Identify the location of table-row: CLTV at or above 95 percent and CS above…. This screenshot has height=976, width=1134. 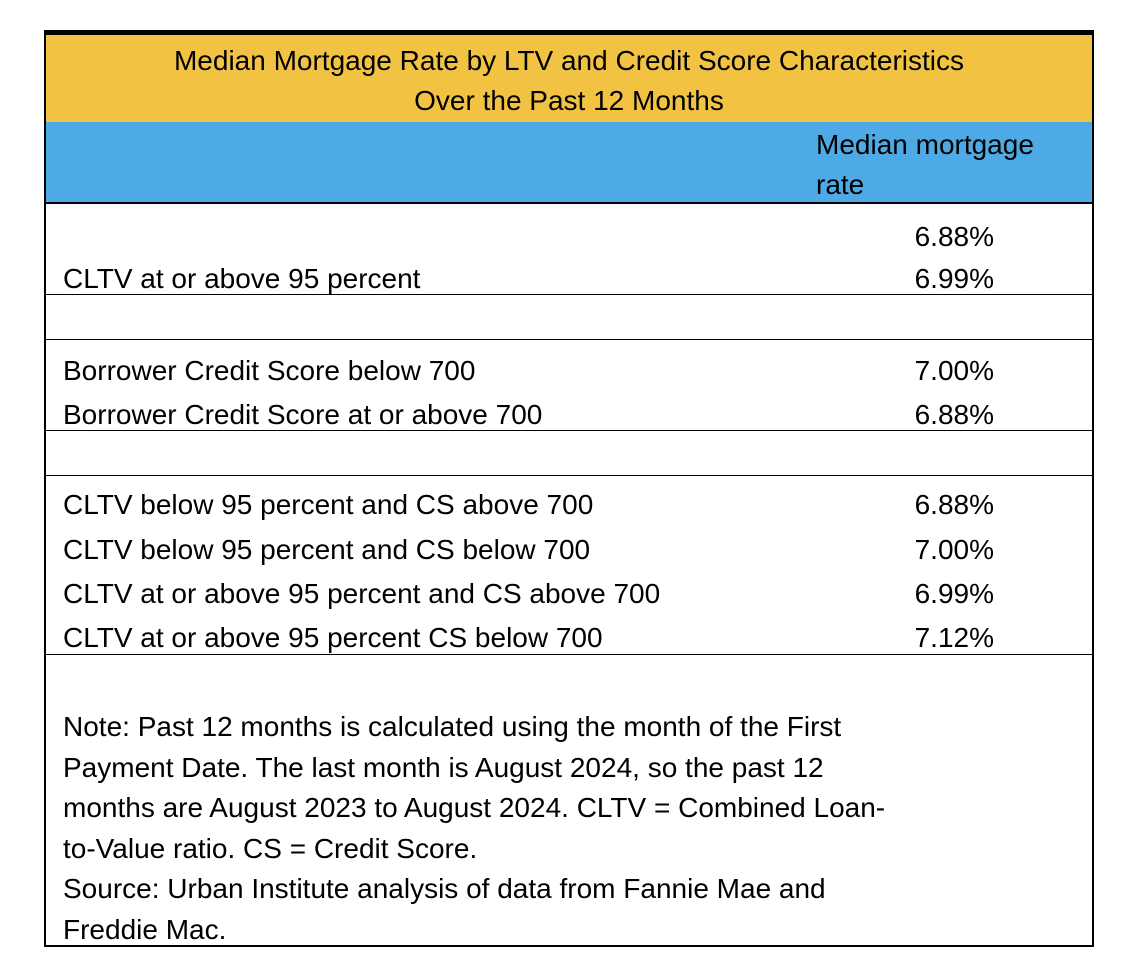
(569, 594).